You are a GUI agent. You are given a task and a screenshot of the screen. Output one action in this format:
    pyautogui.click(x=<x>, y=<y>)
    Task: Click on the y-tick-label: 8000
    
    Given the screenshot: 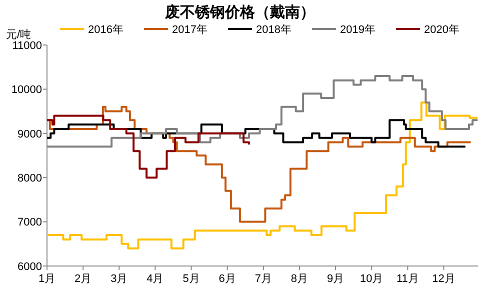 What is the action you would take?
    pyautogui.click(x=30, y=178)
    